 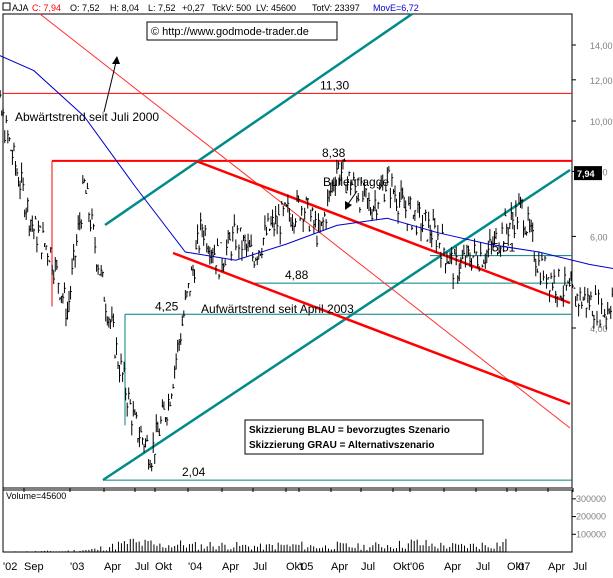 I want to click on volume-tick-label: 200000, so click(x=591, y=517).